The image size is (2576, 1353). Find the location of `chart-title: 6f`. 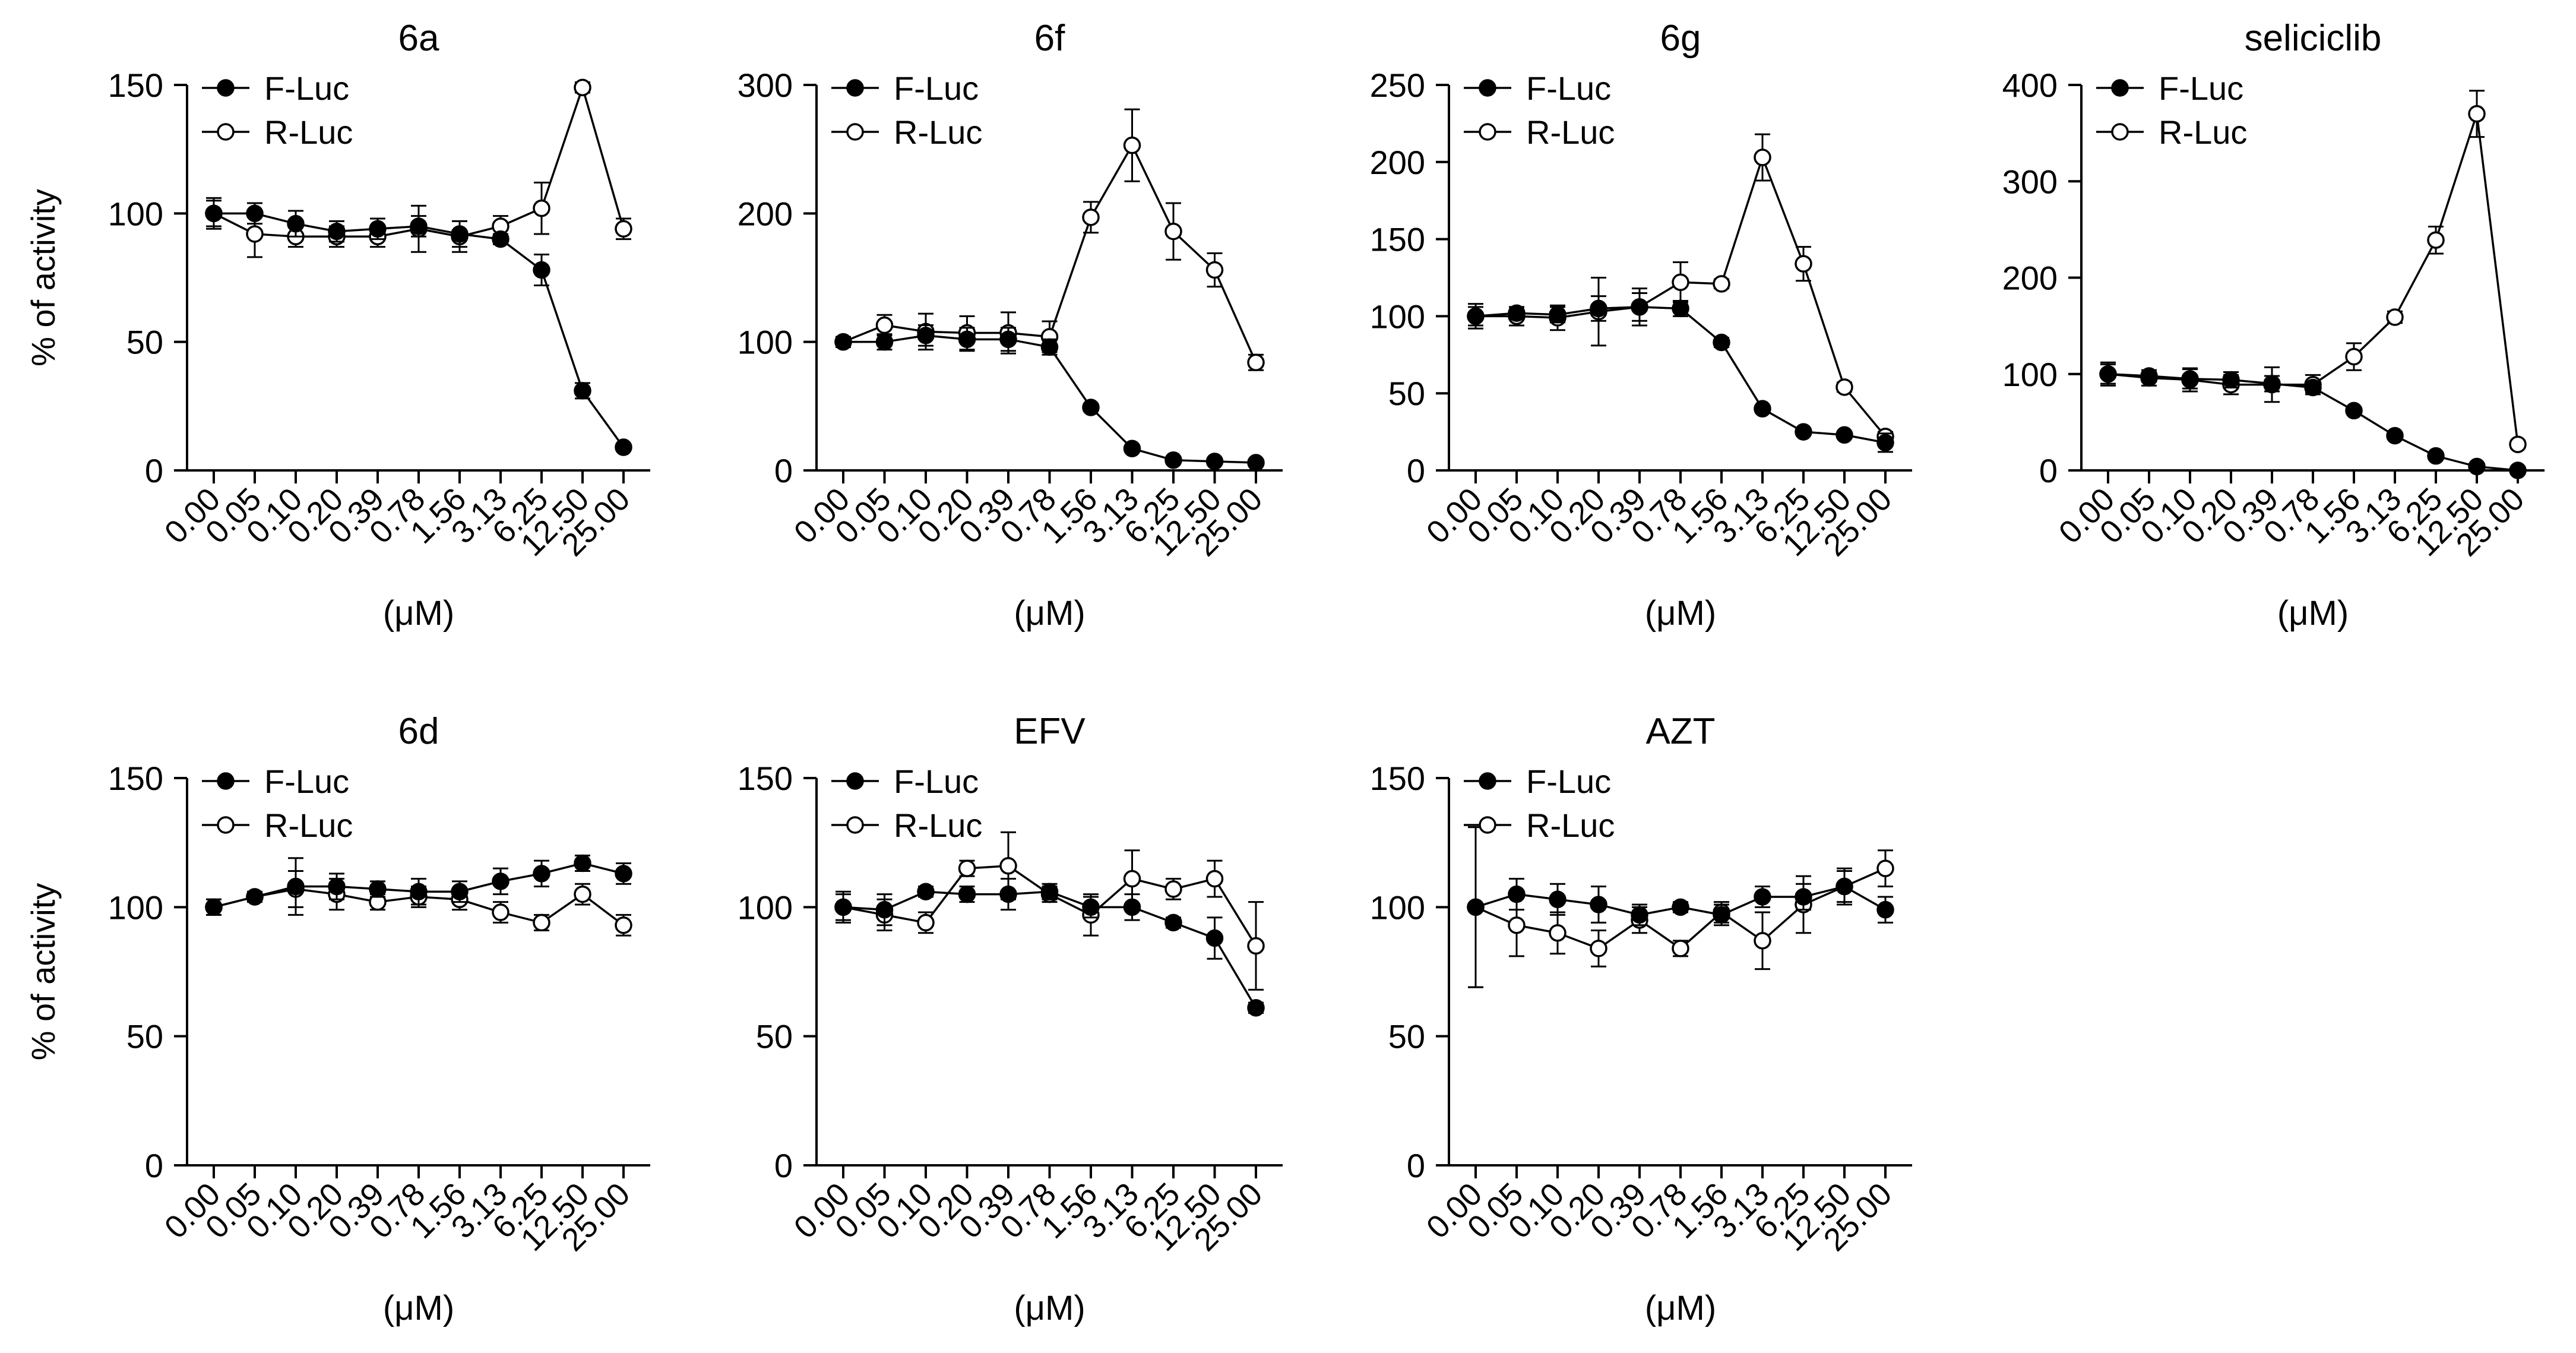

chart-title: 6f is located at coordinates (1049, 38).